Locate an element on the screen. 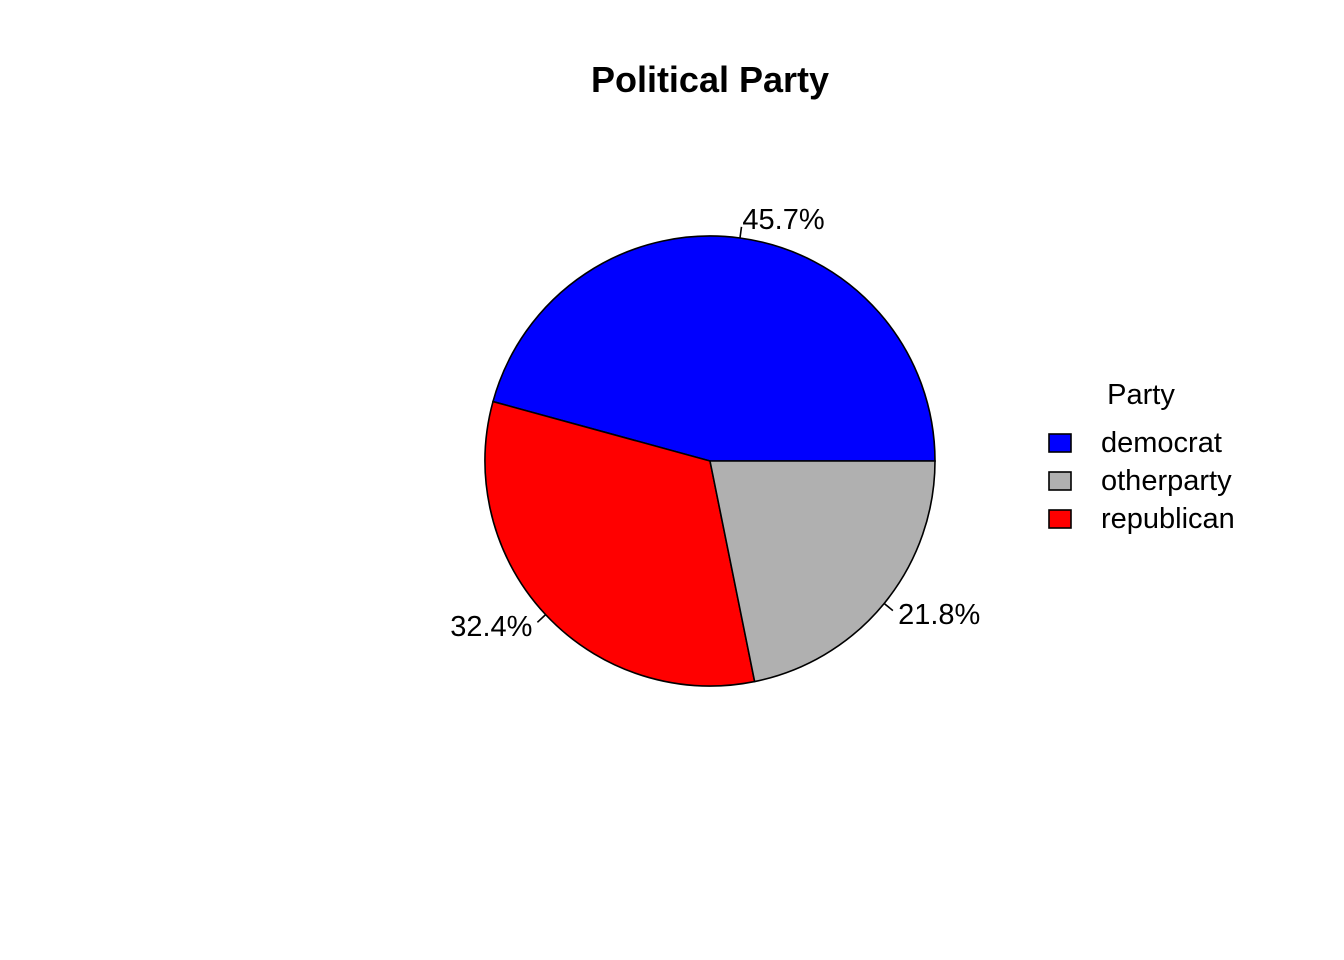 The image size is (1344, 960). legend-items: democrat otherparty republican is located at coordinates (1141, 481).